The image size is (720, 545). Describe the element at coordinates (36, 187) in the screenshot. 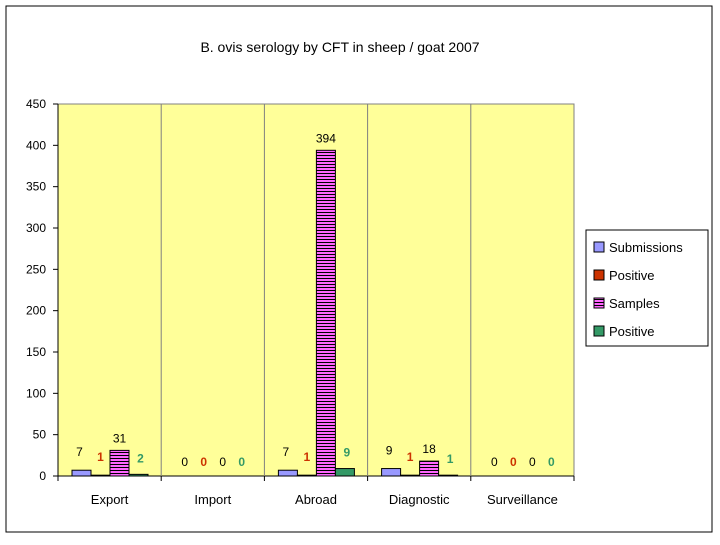

I see `y-tick-label: 350` at that location.